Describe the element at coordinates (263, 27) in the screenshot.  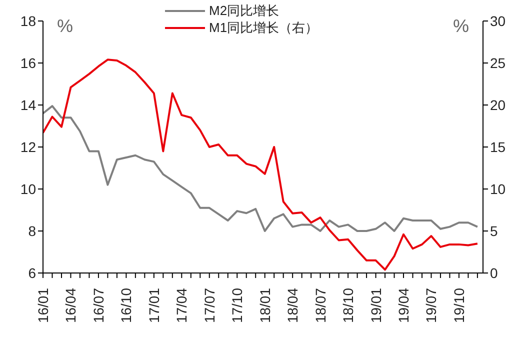
I see `legend-label: M1同比增长（右）` at that location.